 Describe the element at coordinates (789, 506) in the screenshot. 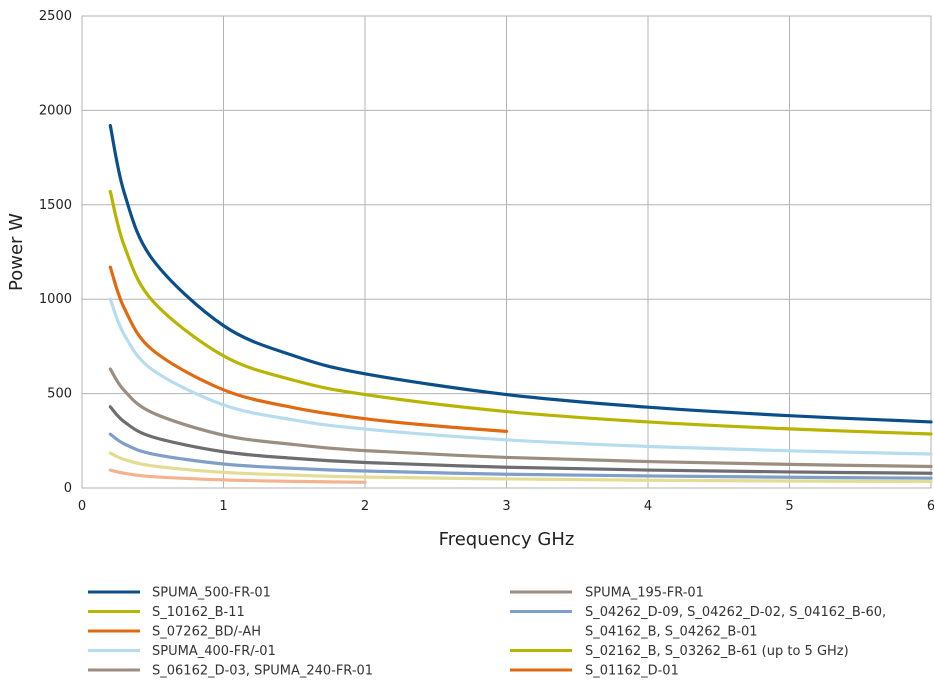

I see `x-tick-label: 5` at that location.